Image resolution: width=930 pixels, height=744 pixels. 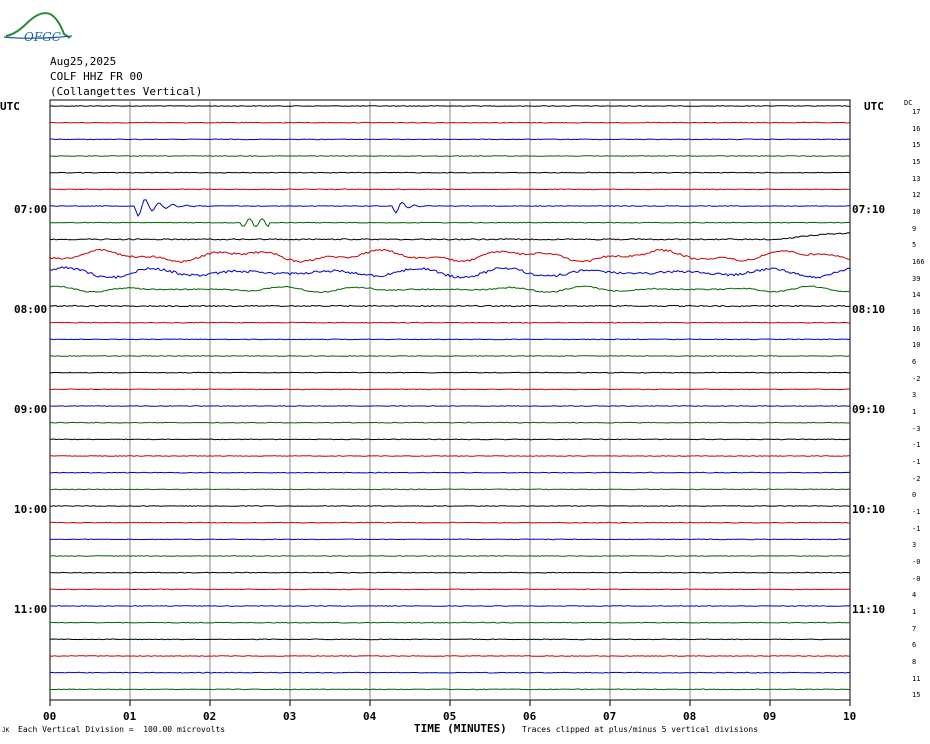 What do you see at coordinates (914, 628) in the screenshot?
I see `dc-offset-label: 7` at bounding box center [914, 628].